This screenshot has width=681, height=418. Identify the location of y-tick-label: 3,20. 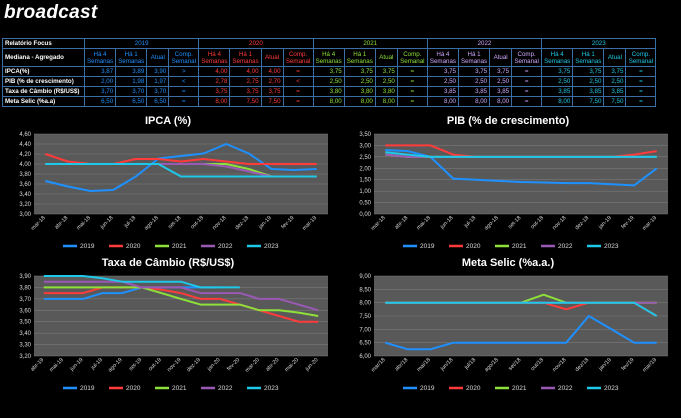
(25, 357).